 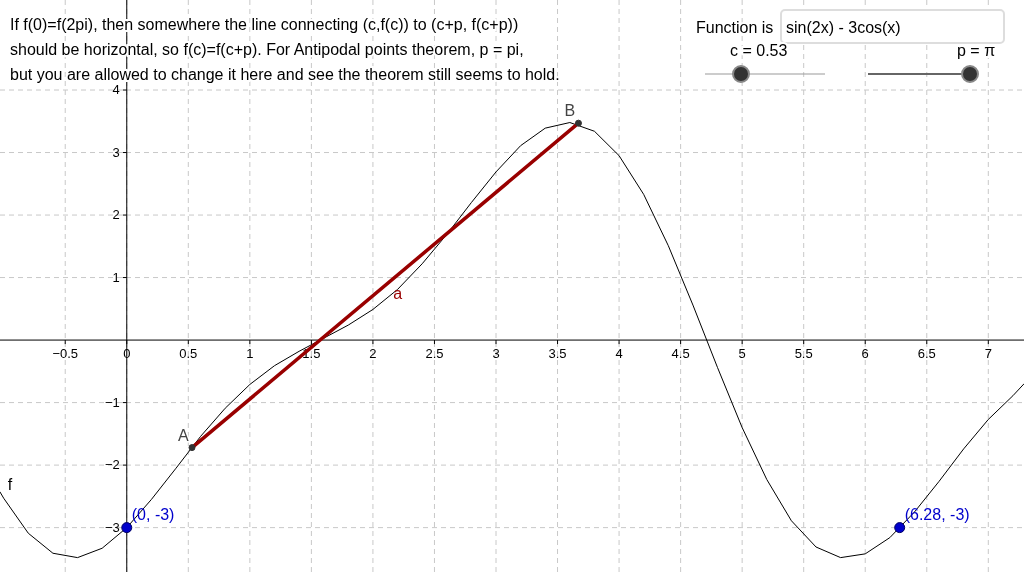 What do you see at coordinates (976, 50) in the screenshot?
I see `annotation: p = π` at bounding box center [976, 50].